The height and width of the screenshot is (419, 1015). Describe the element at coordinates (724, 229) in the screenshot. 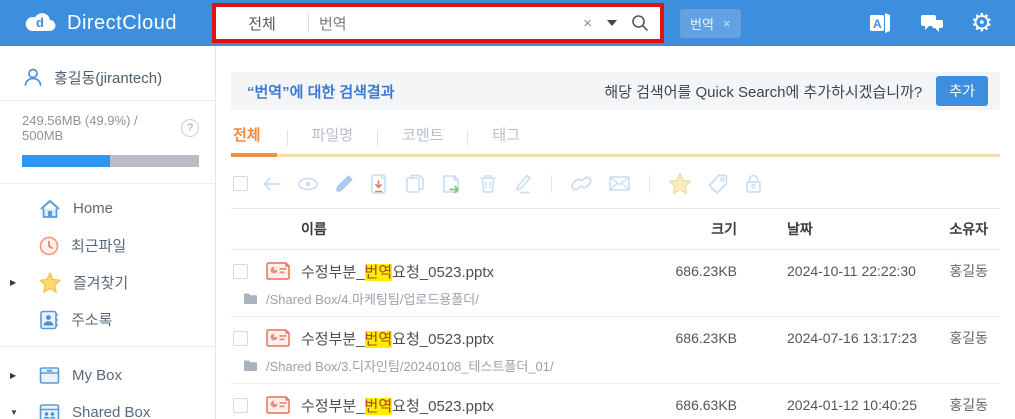

I see `column-header-size: 크기` at that location.